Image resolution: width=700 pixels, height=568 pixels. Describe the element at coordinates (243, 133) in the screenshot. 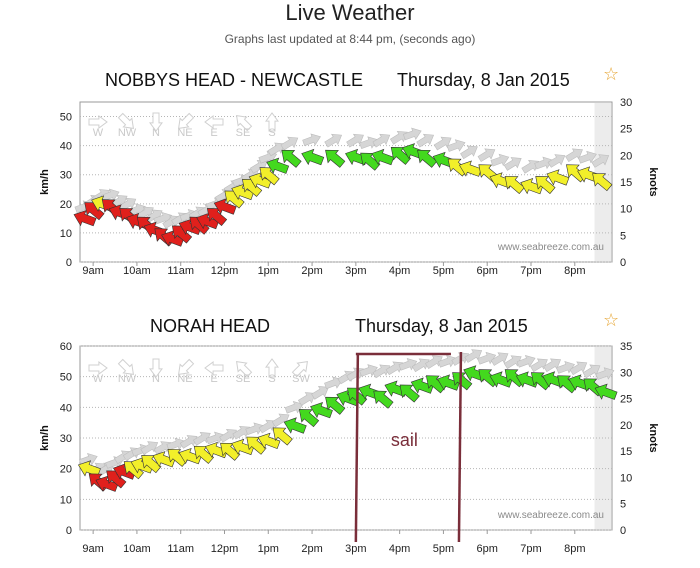

I see `direction-legend-label: SE` at that location.